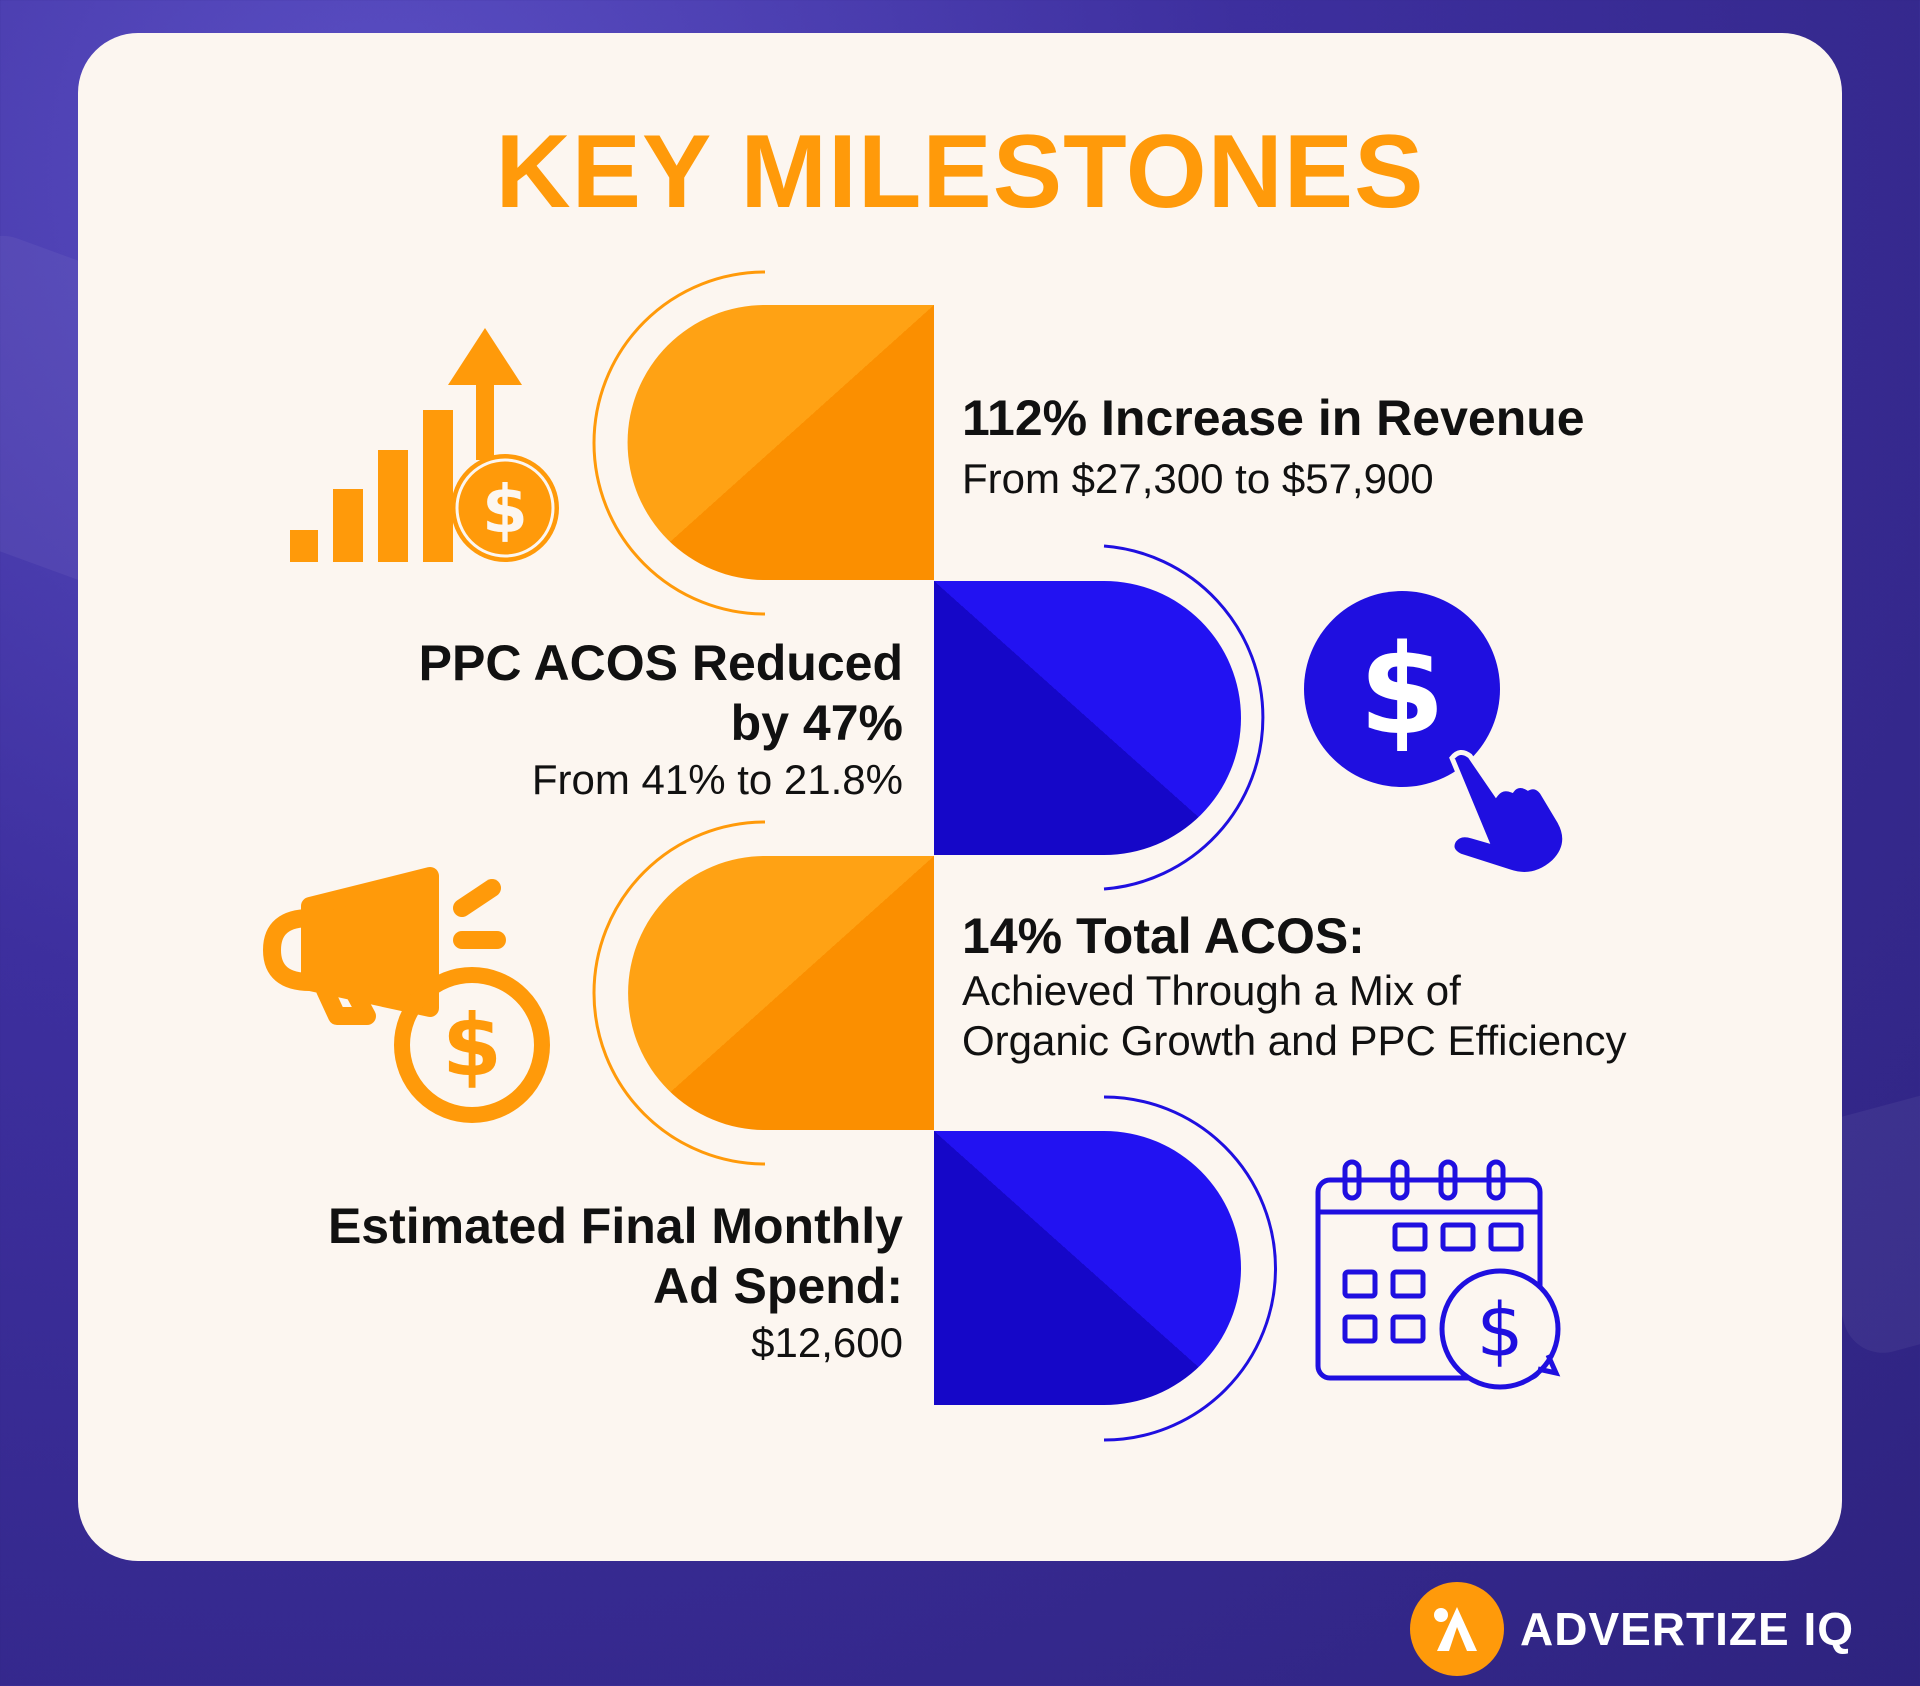  I want to click on milestone-1-detail: From $27,300 to $57,900, so click(1198, 478).